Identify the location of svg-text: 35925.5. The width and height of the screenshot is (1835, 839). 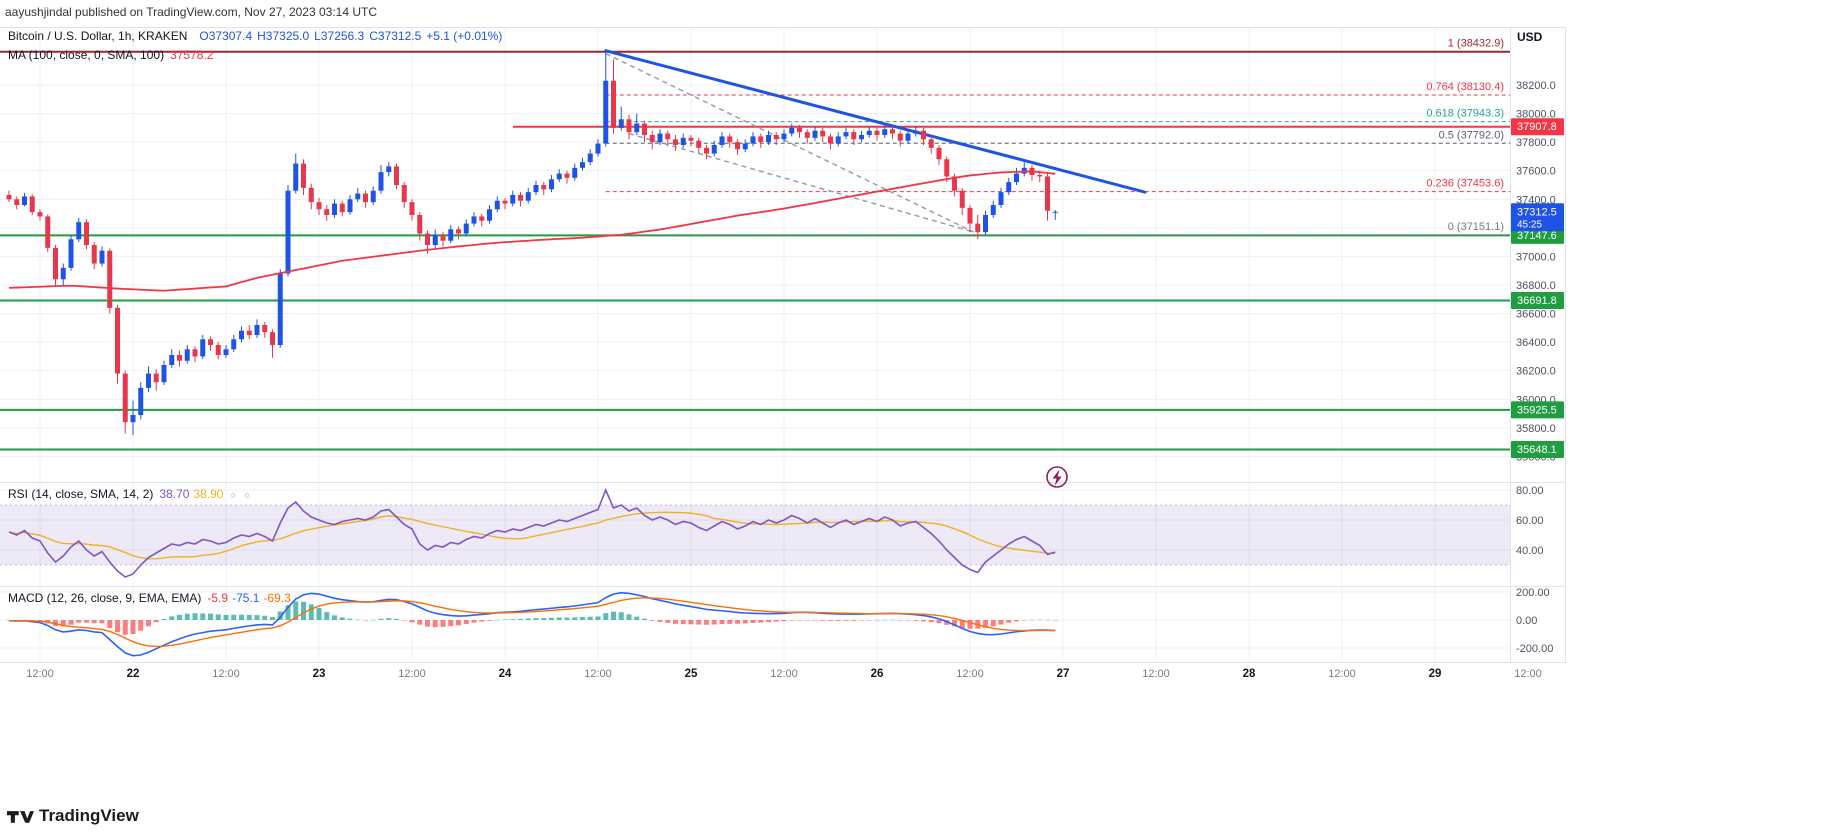
(1537, 410).